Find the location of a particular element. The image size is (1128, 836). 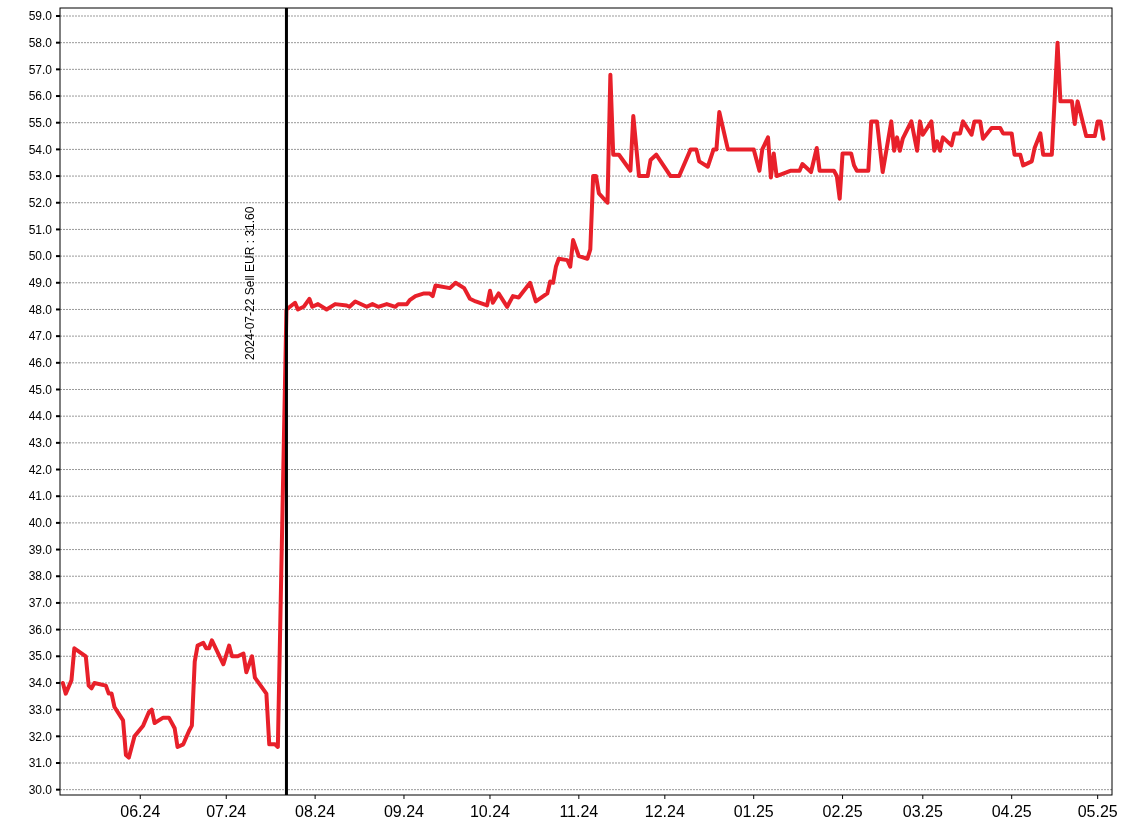

y-tick-label: 40.0 is located at coordinates (40, 523).